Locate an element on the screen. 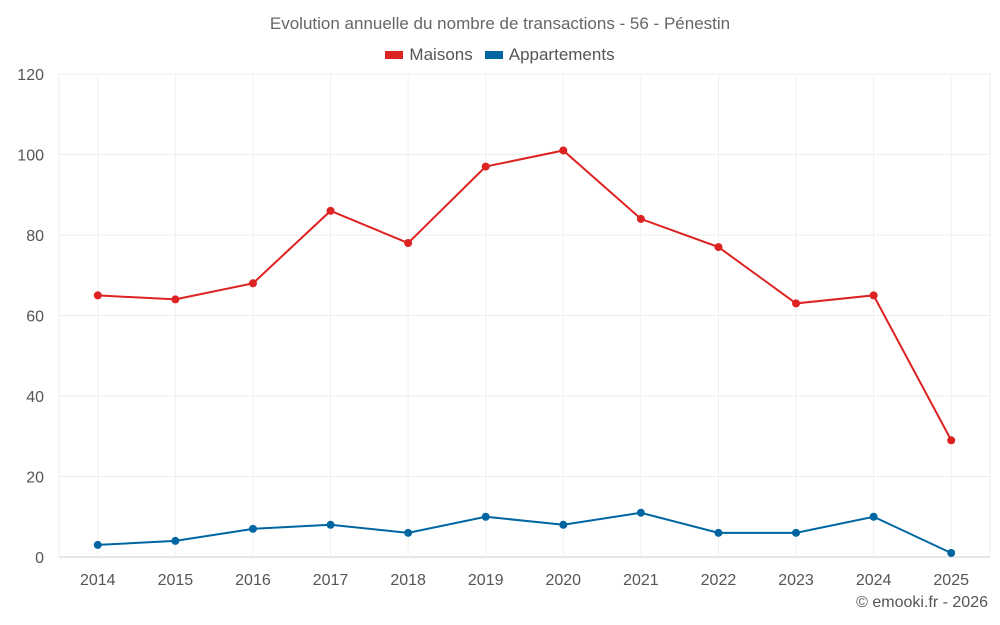  legend-item-appartements: Appartements is located at coordinates (549, 55).